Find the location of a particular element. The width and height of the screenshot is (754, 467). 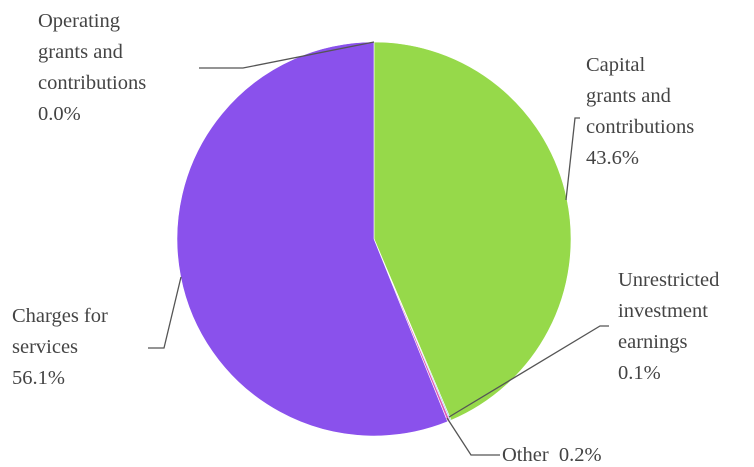

slice-label-operating-grants: Operating grants and contributions 0.0% is located at coordinates (94, 67).